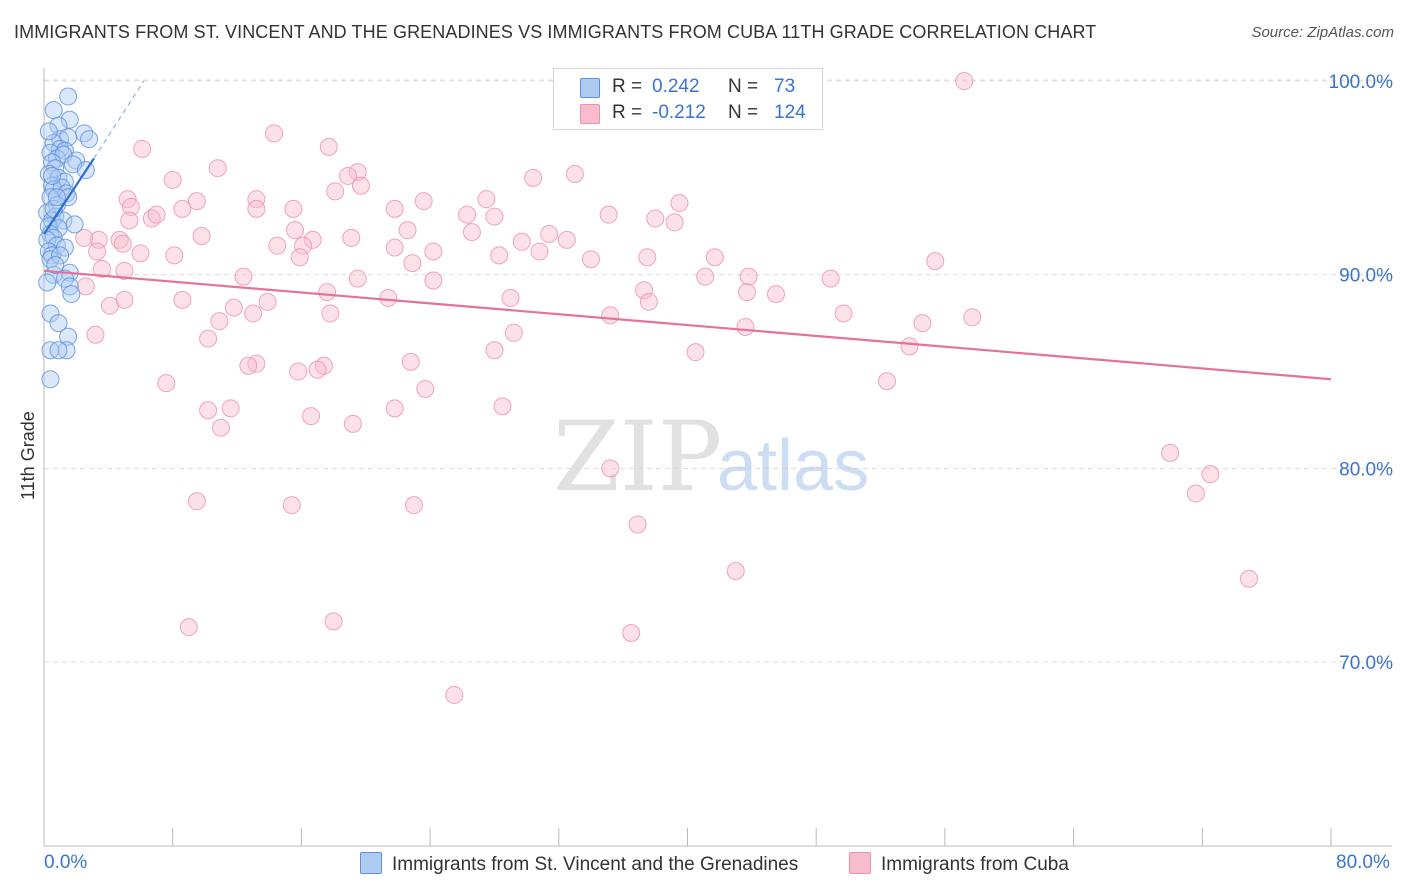 The width and height of the screenshot is (1406, 892). Describe the element at coordinates (637, 457) in the screenshot. I see `watermark-zip: ZIP` at that location.